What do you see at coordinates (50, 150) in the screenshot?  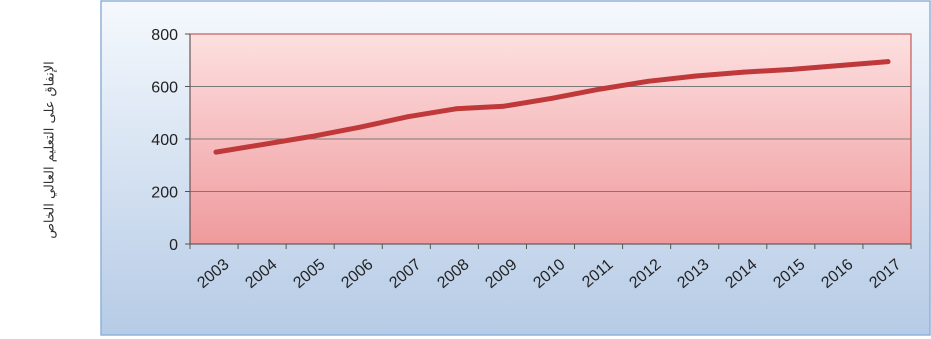 I see `y-axis-label: الإنفاق على التعليم العالي الخاص` at bounding box center [50, 150].